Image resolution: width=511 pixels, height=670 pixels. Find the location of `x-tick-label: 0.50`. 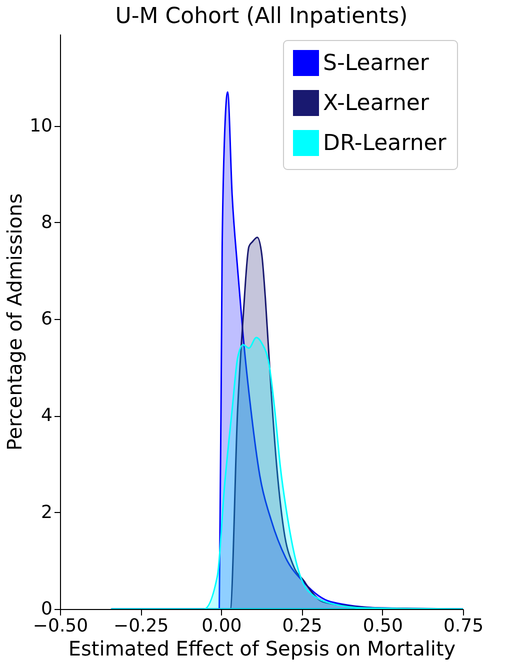

x-tick-label: 0.50 is located at coordinates (382, 626).